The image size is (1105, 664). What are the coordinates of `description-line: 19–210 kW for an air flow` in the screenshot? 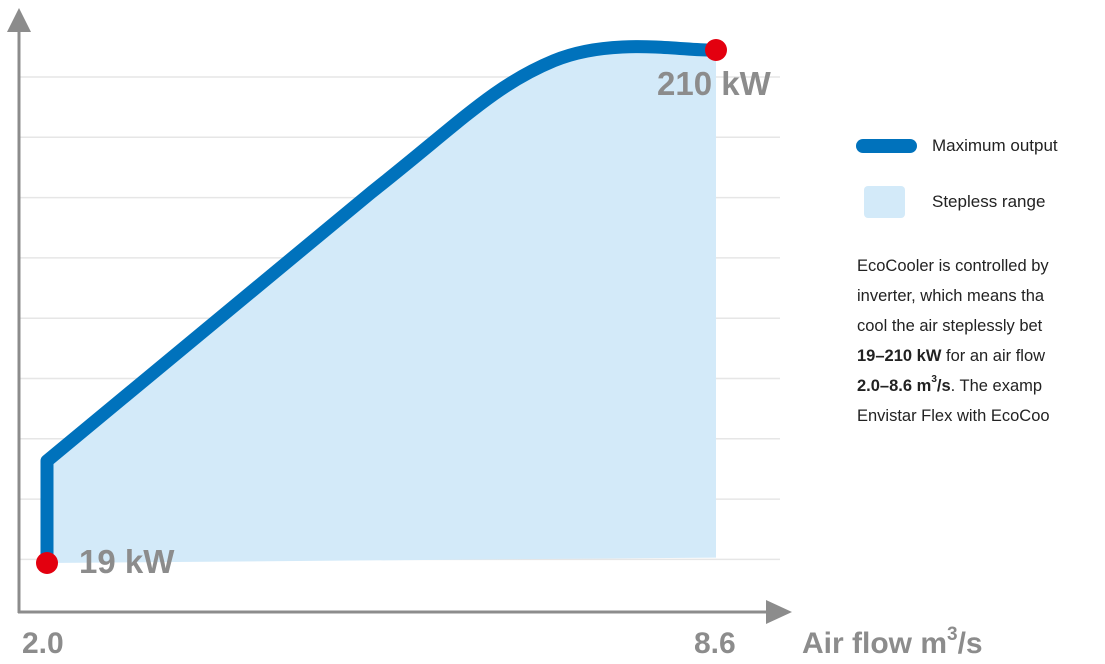 It's located at (981, 356).